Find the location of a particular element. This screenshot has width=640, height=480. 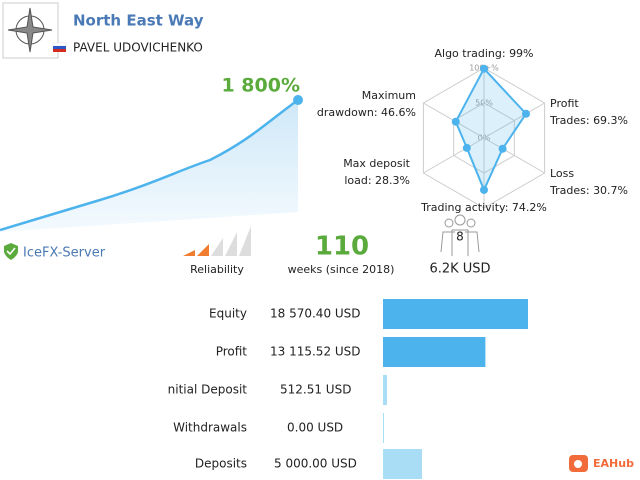

weeks-value: 110 is located at coordinates (342, 247).